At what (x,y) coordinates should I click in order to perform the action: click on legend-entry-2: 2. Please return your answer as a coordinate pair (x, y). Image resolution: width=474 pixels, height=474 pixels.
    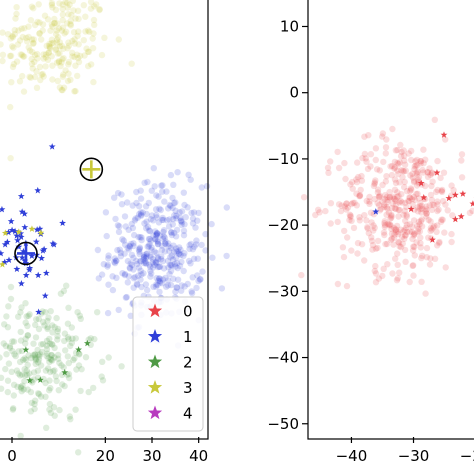
    Looking at the image, I should click on (170, 363).